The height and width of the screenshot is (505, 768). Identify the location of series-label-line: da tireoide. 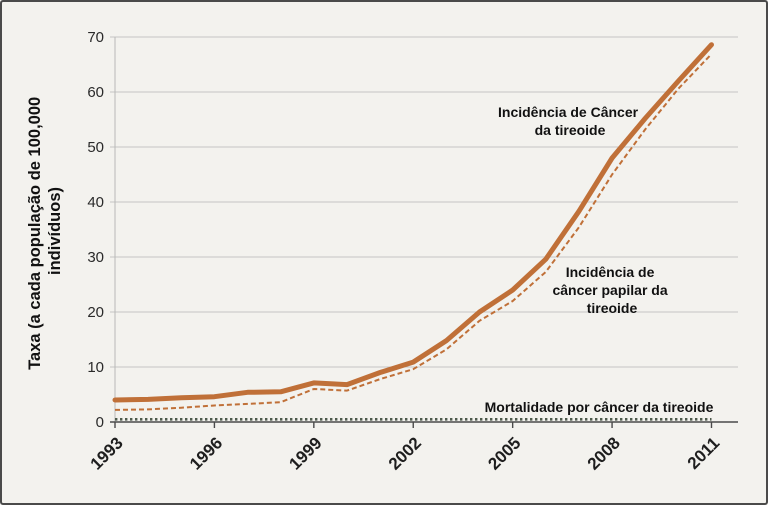
(570, 130).